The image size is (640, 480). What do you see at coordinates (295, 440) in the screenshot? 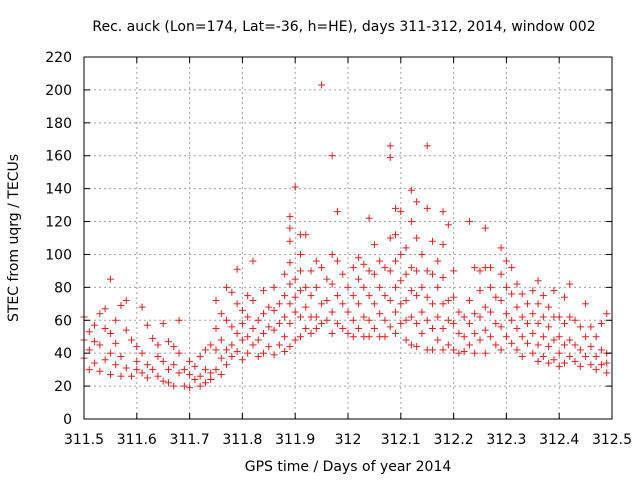
I see `x-tick-label: 311.9` at bounding box center [295, 440].